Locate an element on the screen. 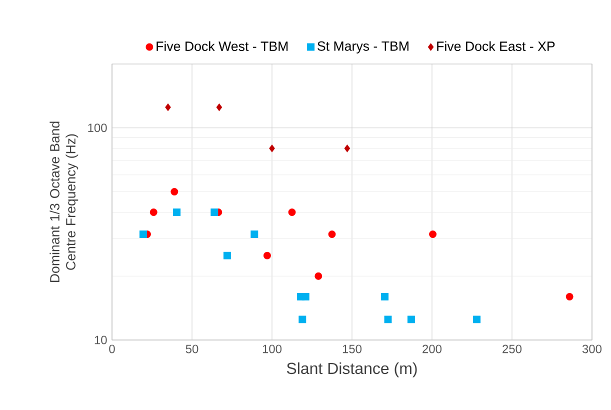  x-tick-label: 50 is located at coordinates (192, 349).